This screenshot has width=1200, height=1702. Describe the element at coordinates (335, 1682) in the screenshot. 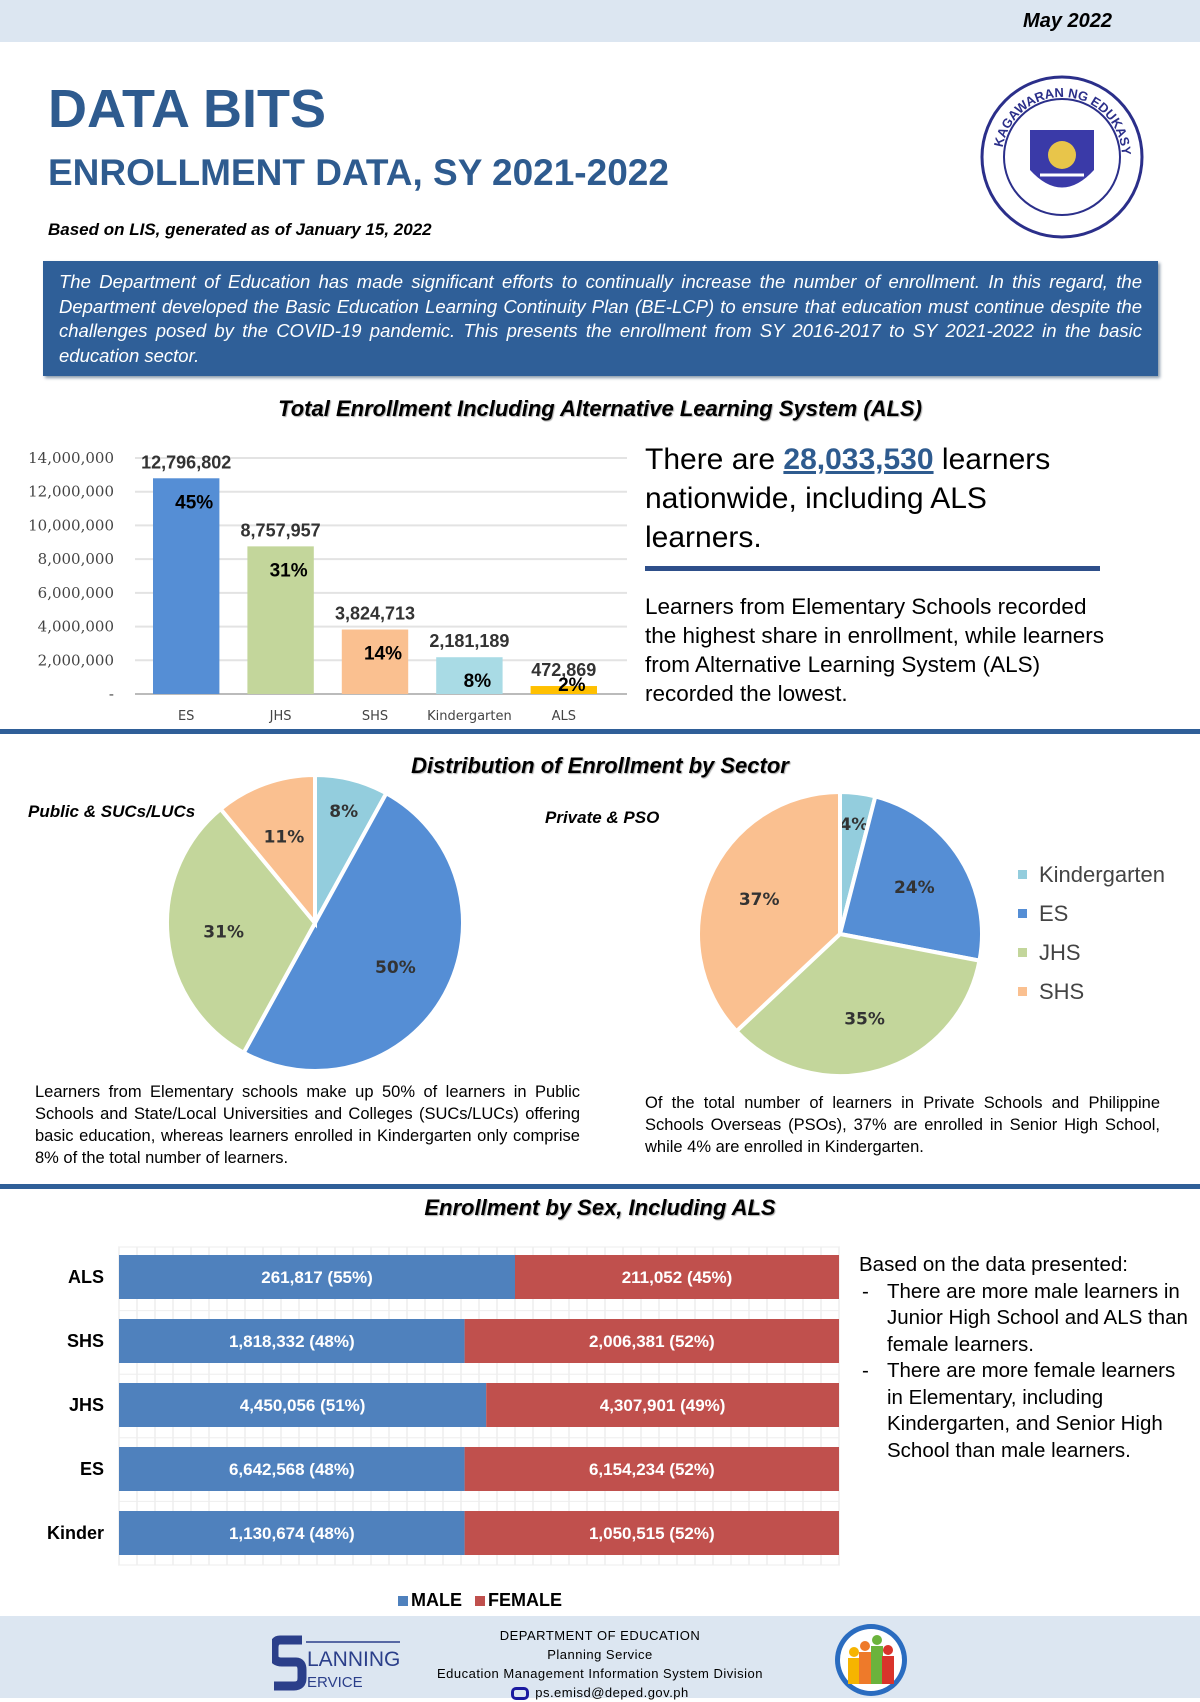

I see `svg-text: ERVICE` at that location.